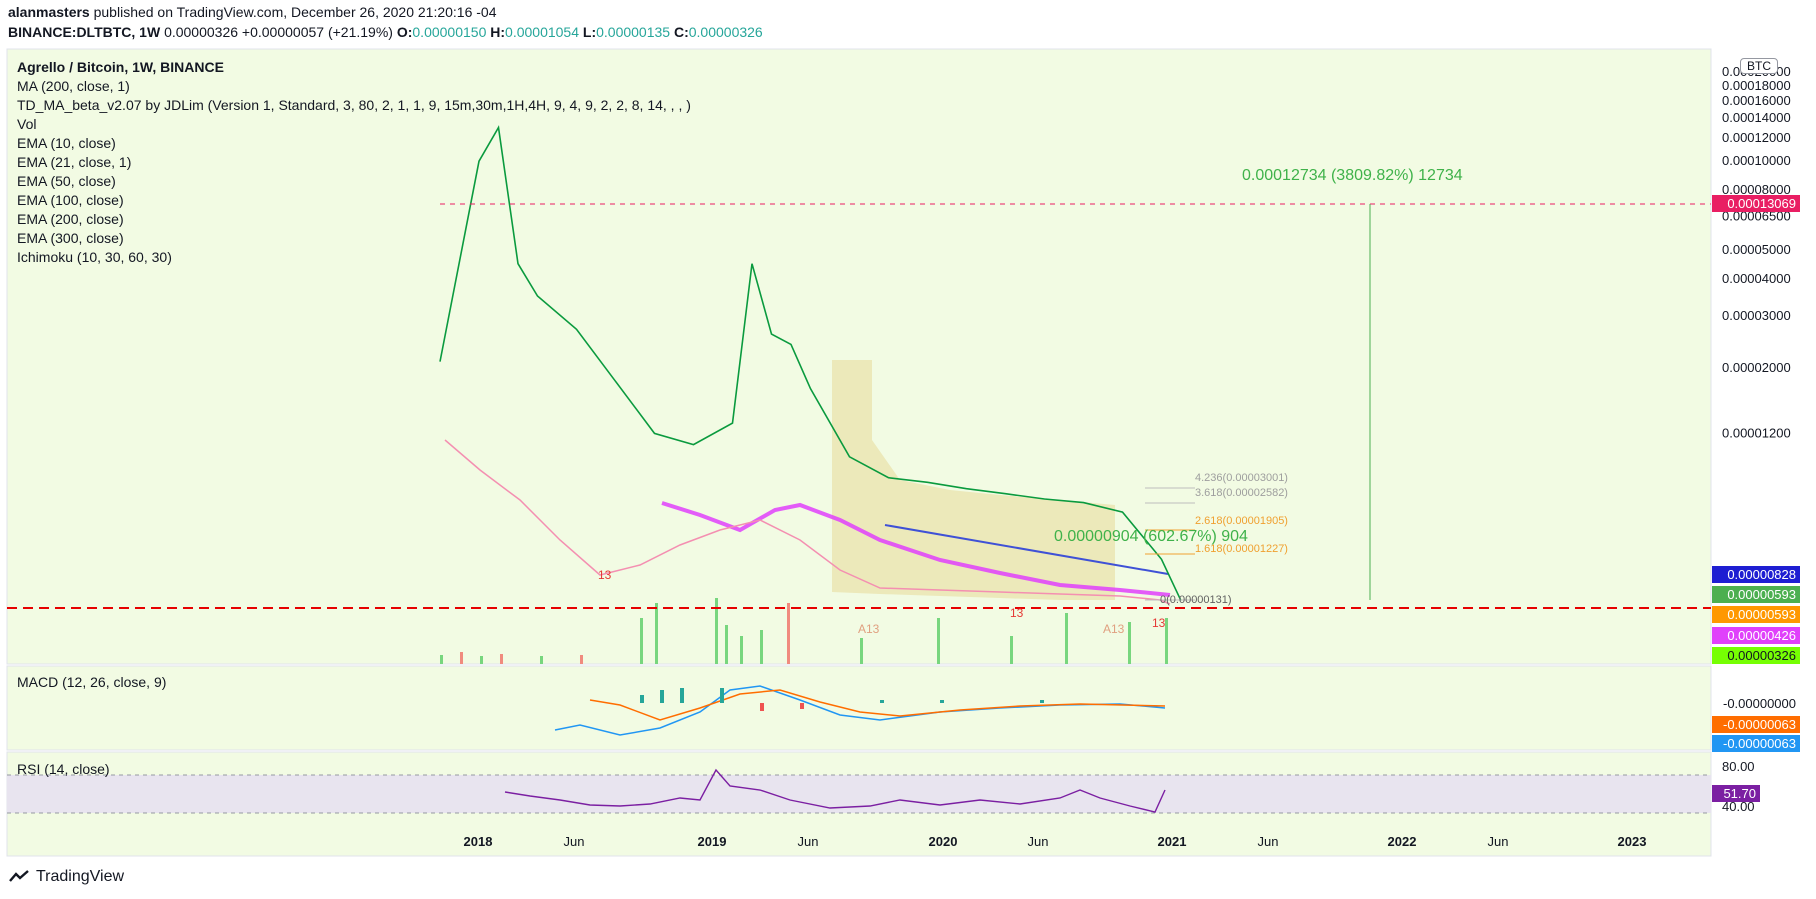 Image resolution: width=1816 pixels, height=899 pixels. What do you see at coordinates (498, 32) in the screenshot?
I see `high-label: H:` at bounding box center [498, 32].